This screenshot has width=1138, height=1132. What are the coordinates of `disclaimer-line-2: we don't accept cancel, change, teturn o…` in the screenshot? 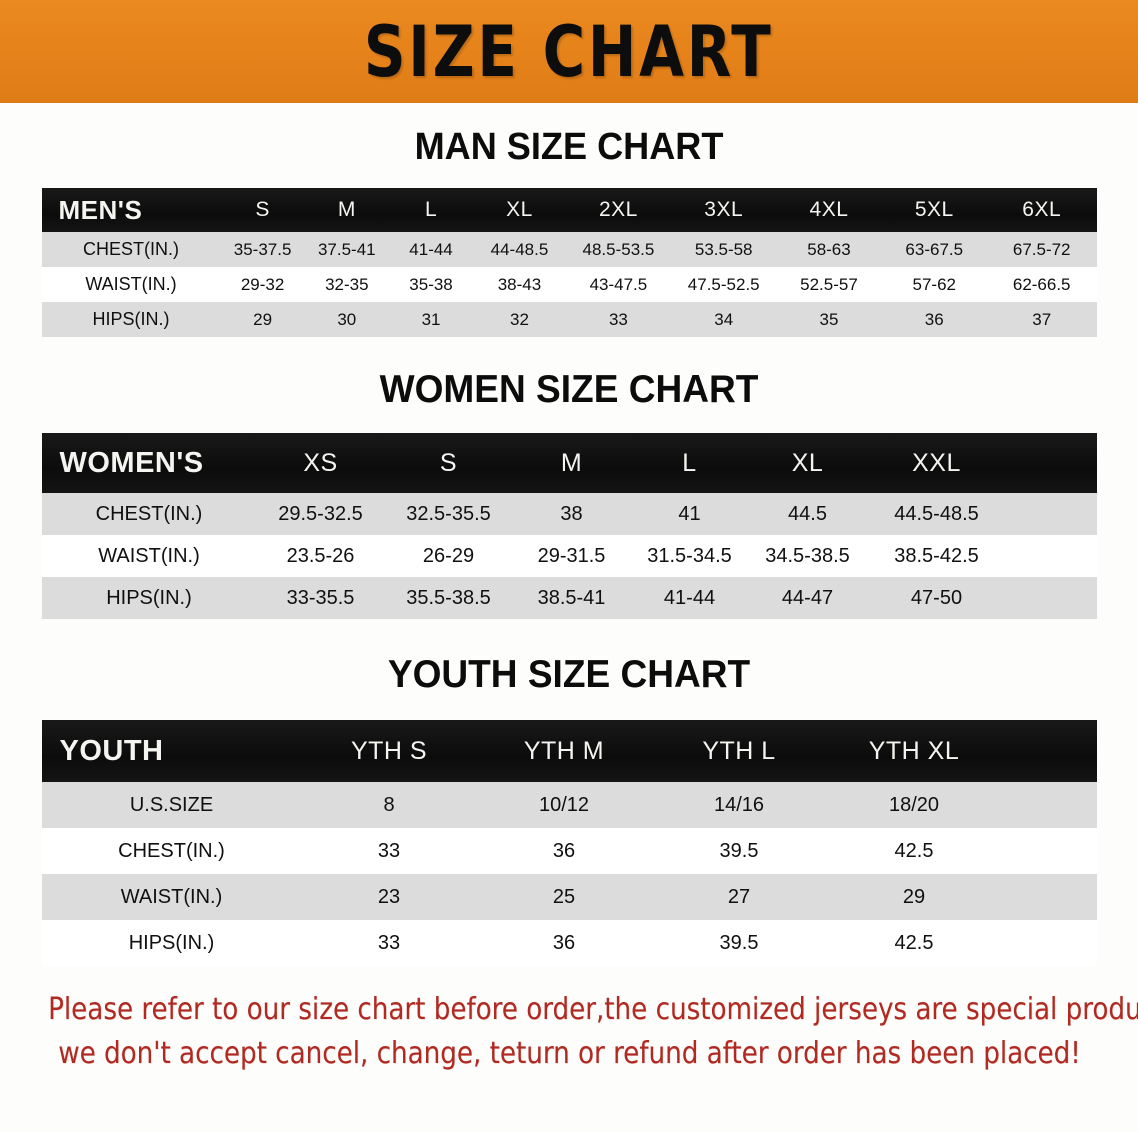 It's located at (569, 1053).